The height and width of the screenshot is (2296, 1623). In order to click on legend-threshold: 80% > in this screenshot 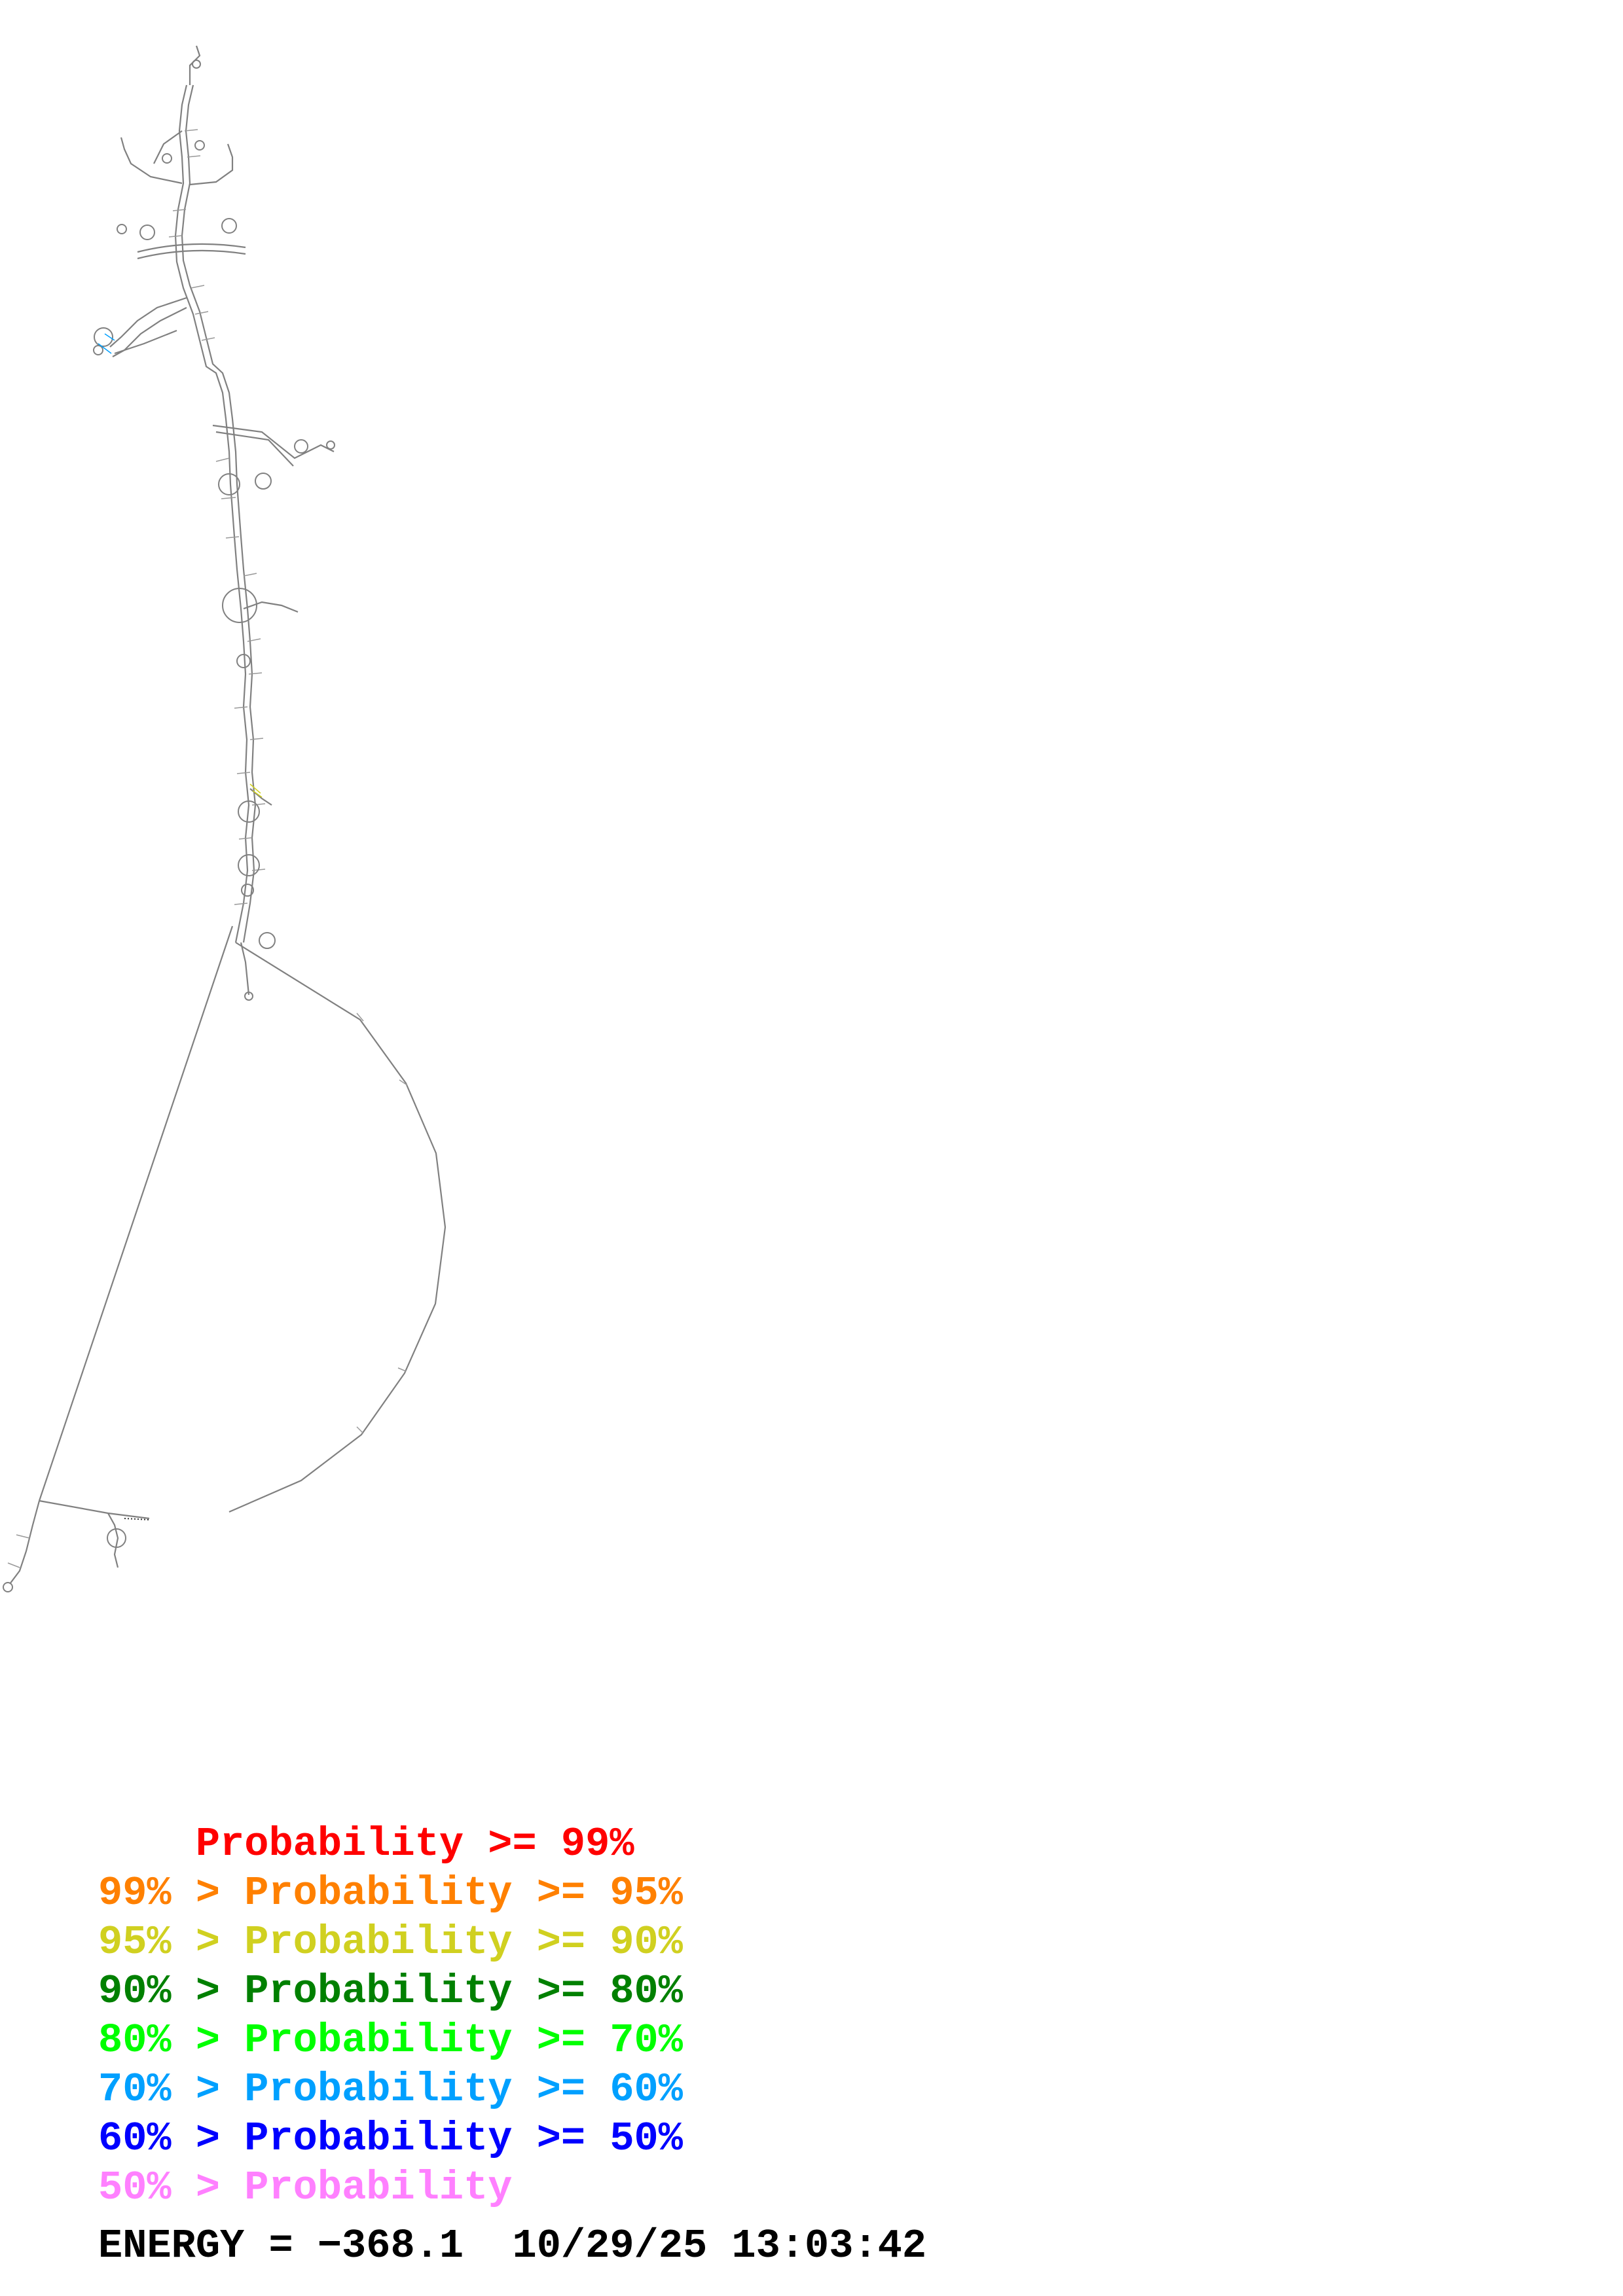, I will do `click(171, 2040)`.